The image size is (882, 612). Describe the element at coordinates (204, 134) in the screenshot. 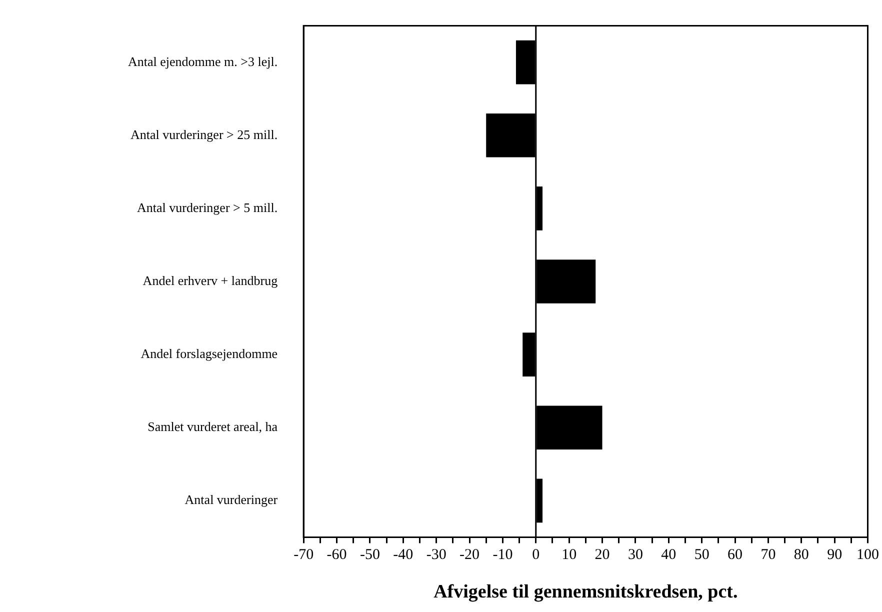

I see `y-tick-label: Antal vurderinger > 25 mill.` at that location.